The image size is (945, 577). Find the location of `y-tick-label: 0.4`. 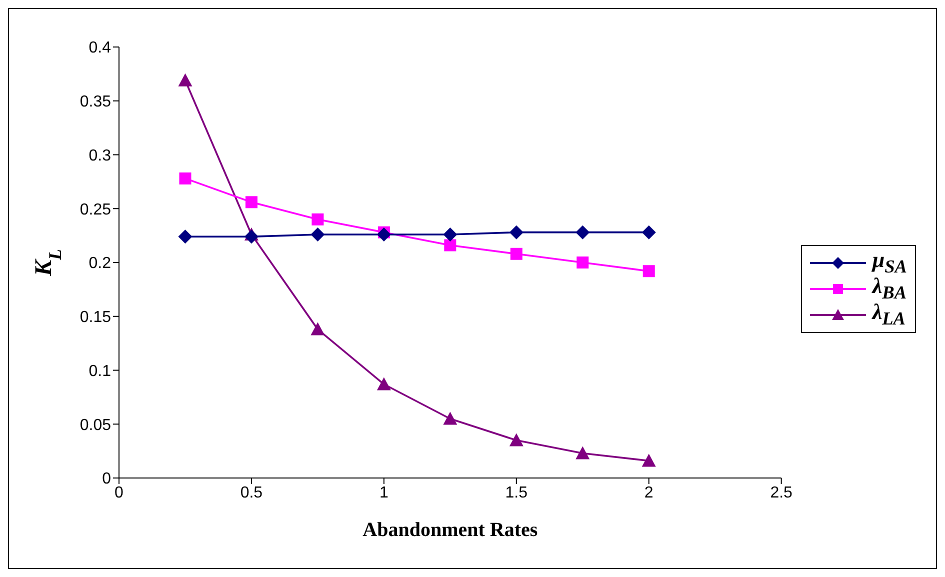

y-tick-label: 0.4 is located at coordinates (100, 48).